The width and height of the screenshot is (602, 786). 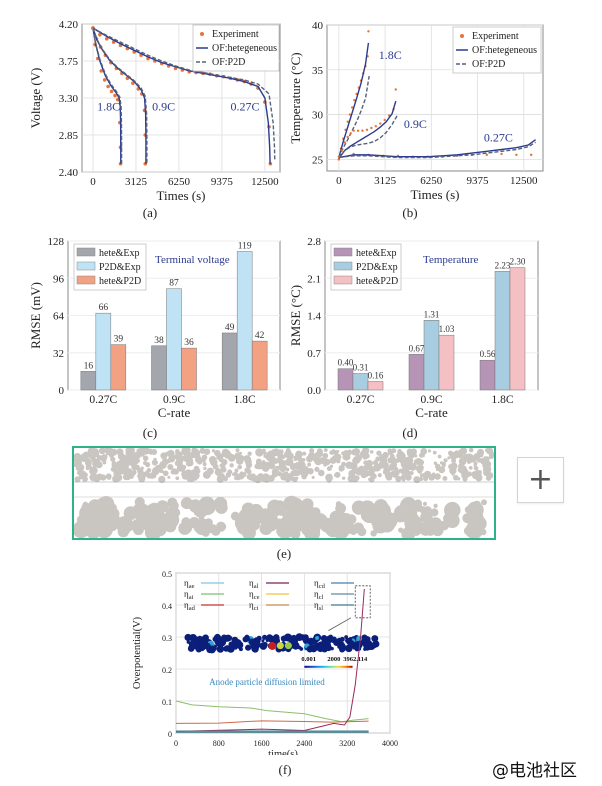 What do you see at coordinates (259, 365) in the screenshot?
I see `bar-hete-p2d` at bounding box center [259, 365].